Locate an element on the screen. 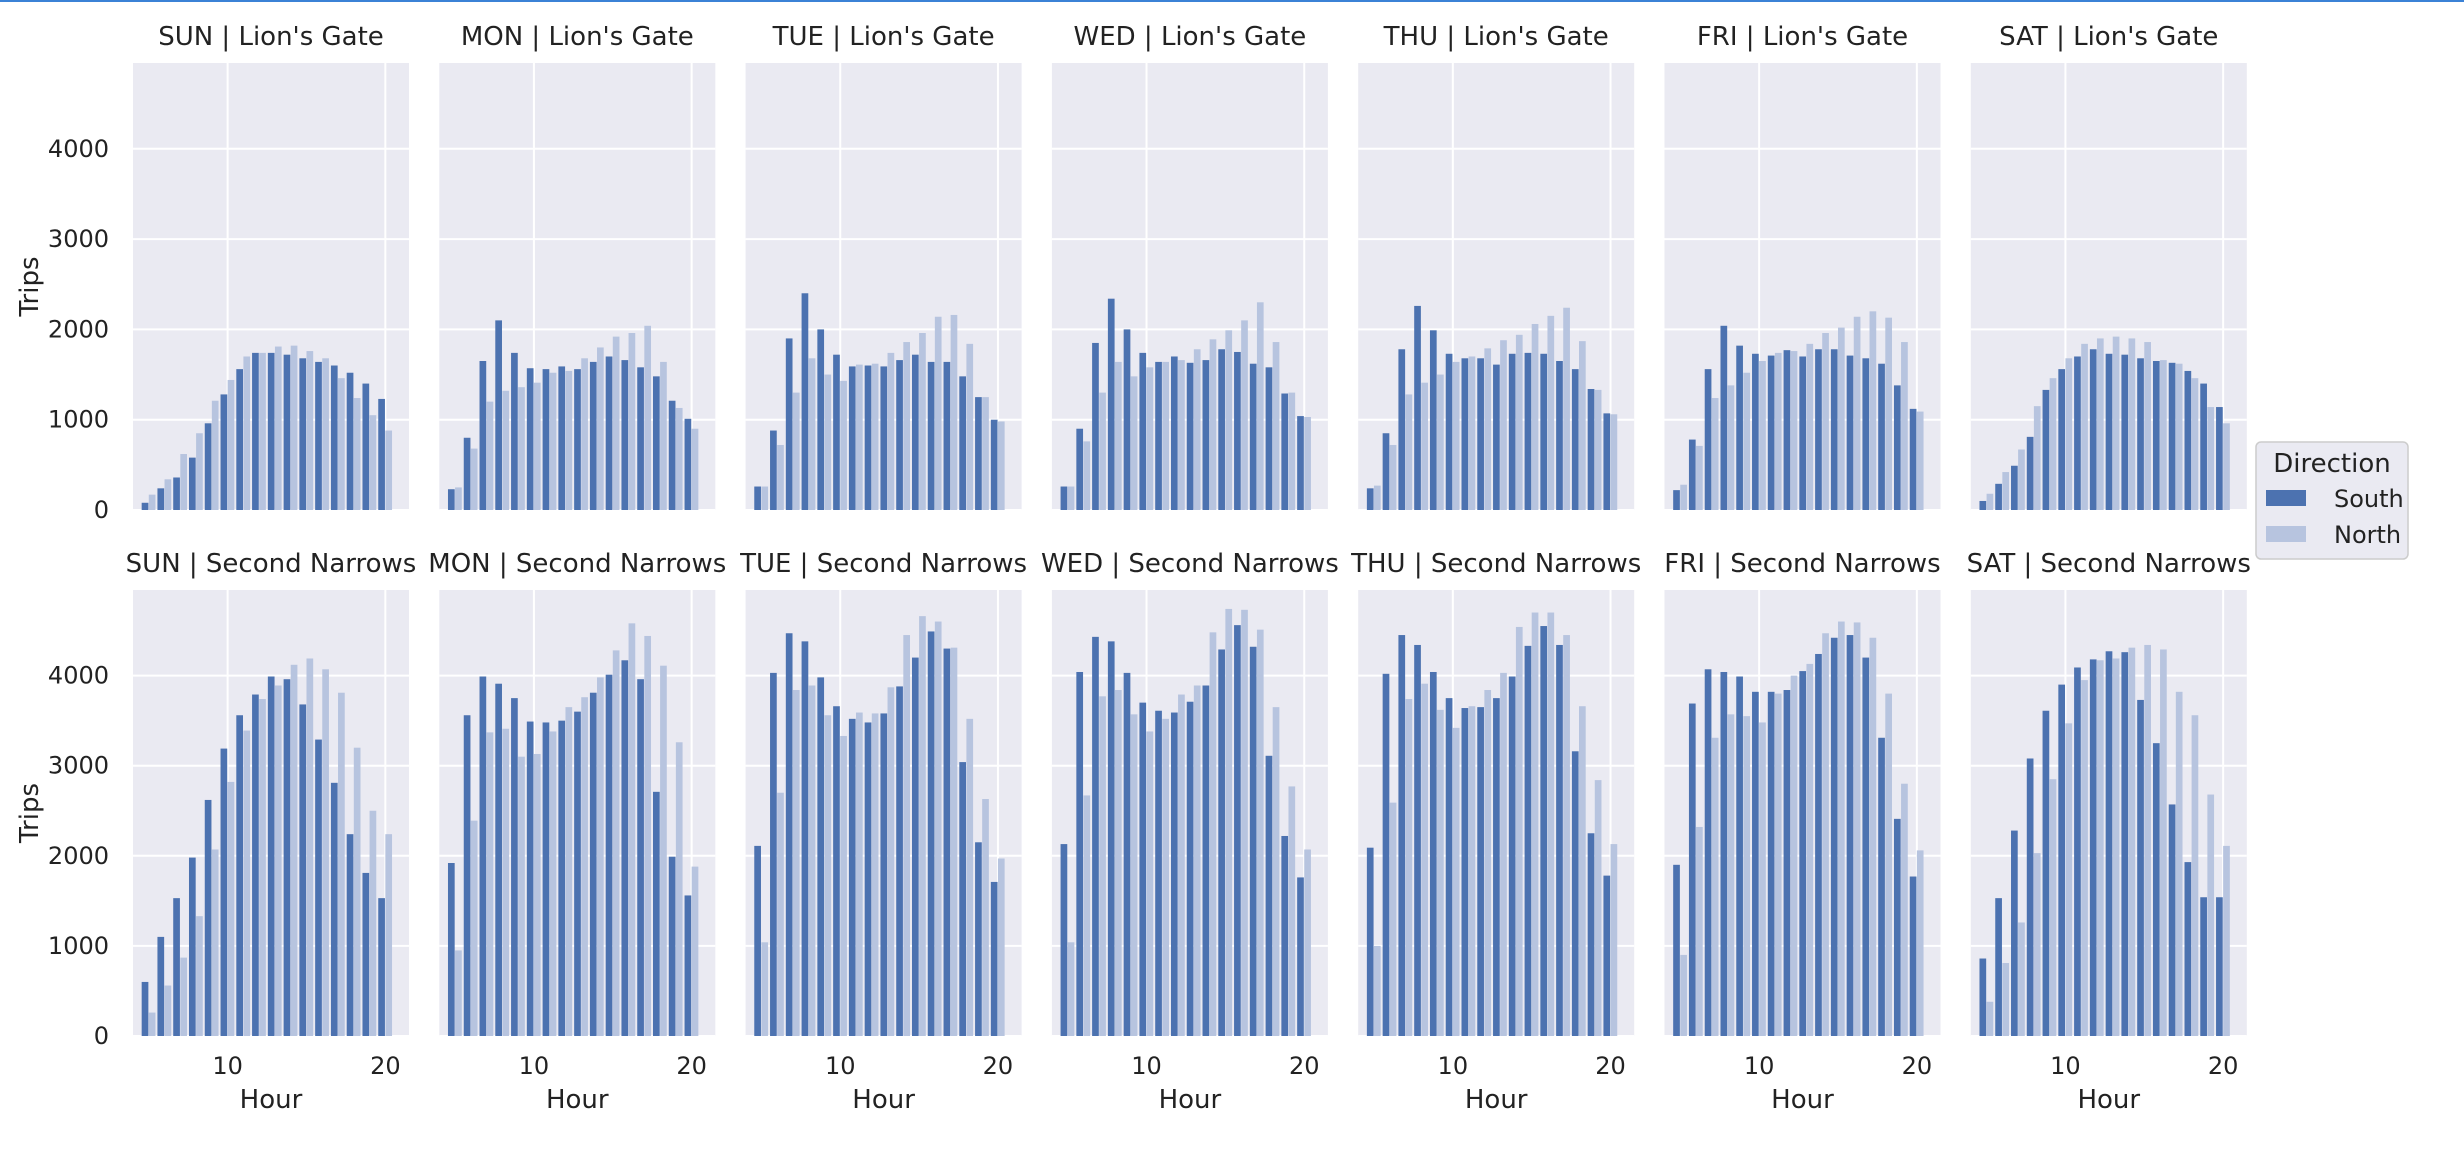 The width and height of the screenshot is (2464, 1158). x-axis-label: Hour is located at coordinates (1802, 1100).